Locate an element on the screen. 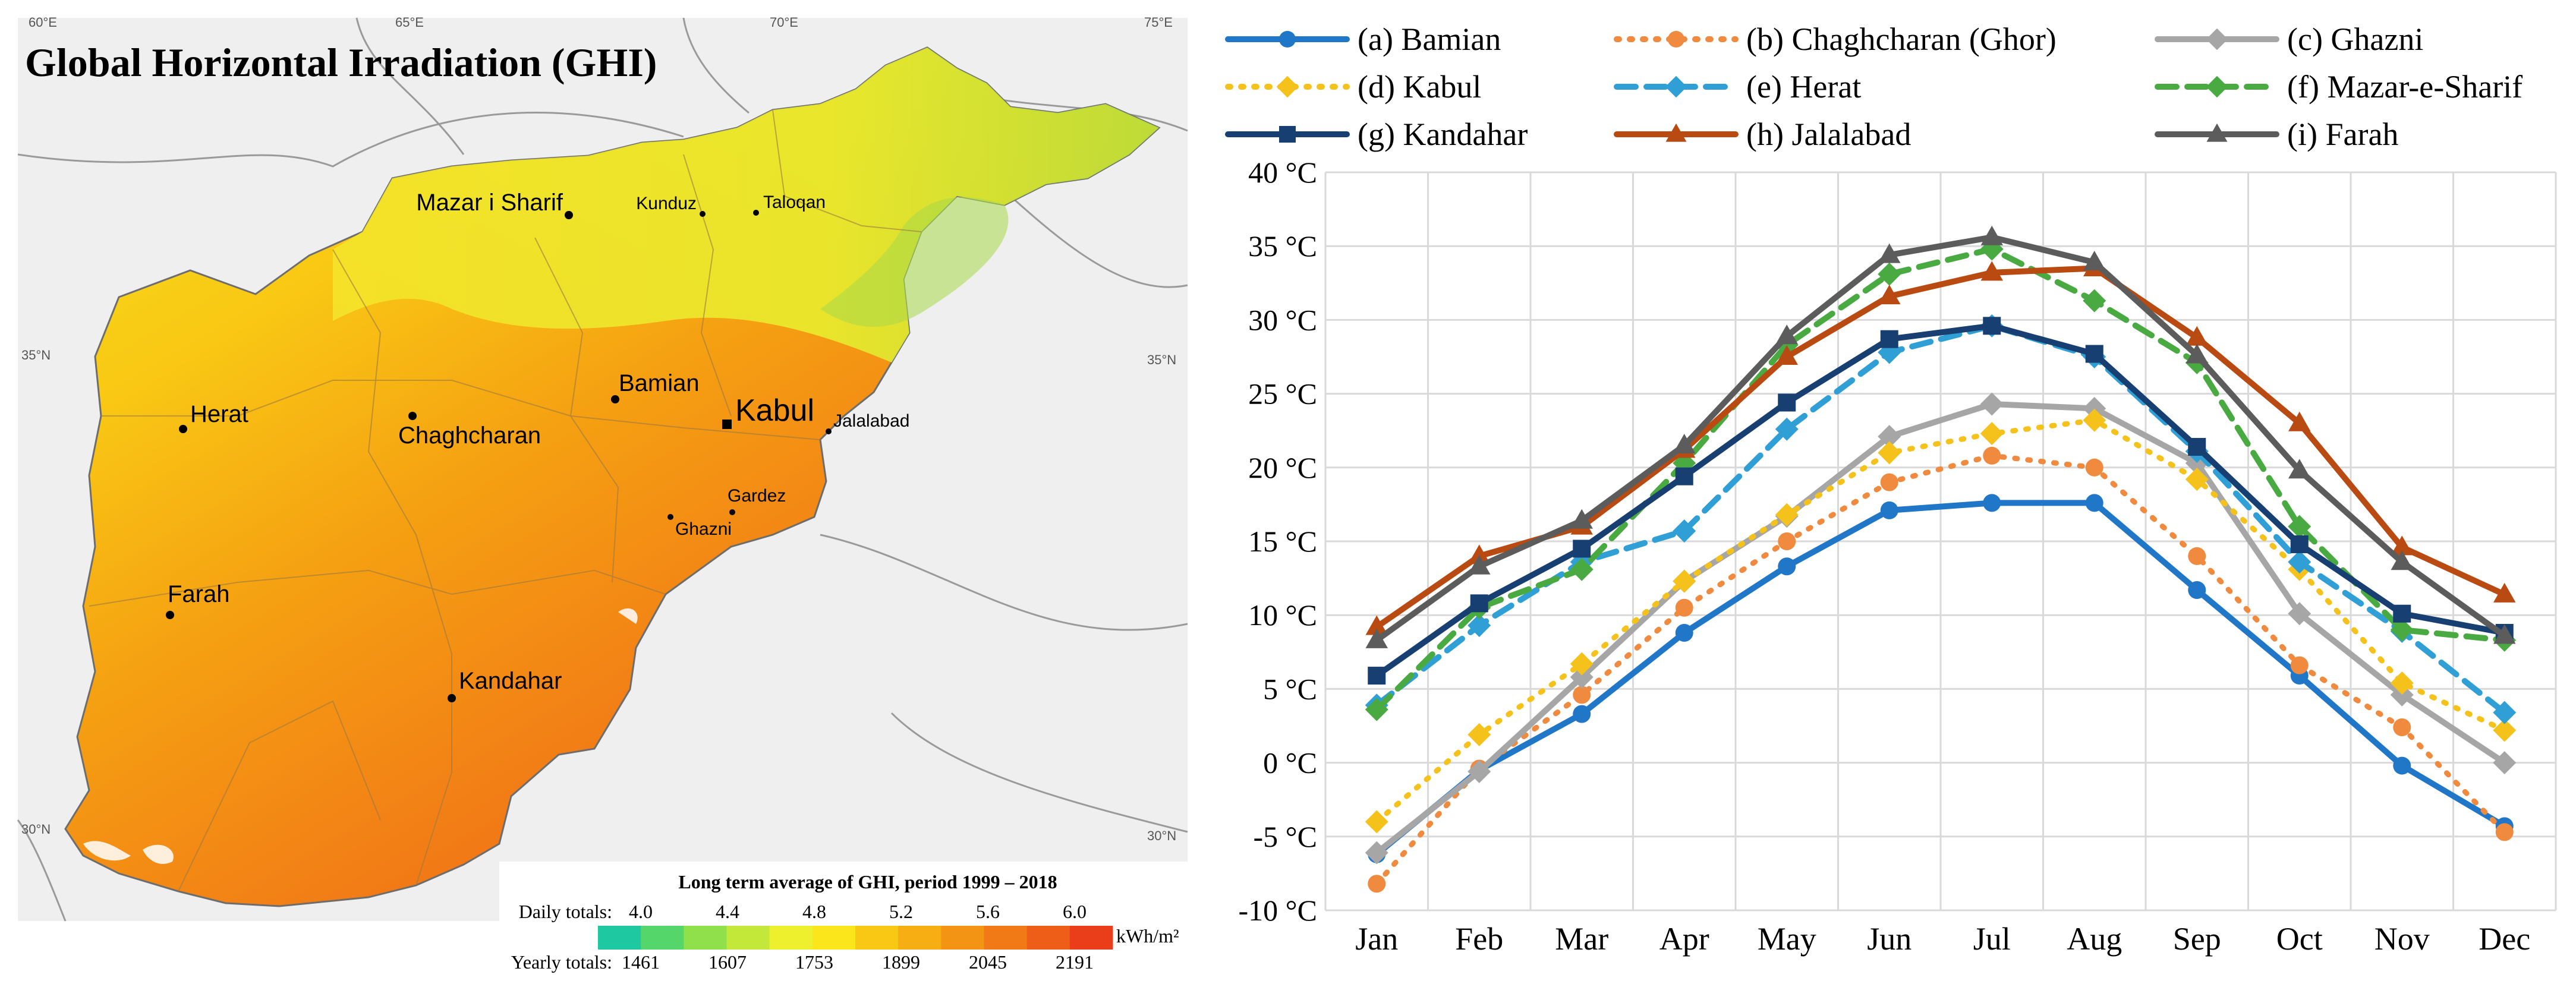  x-tick-label: Jan is located at coordinates (1377, 939).